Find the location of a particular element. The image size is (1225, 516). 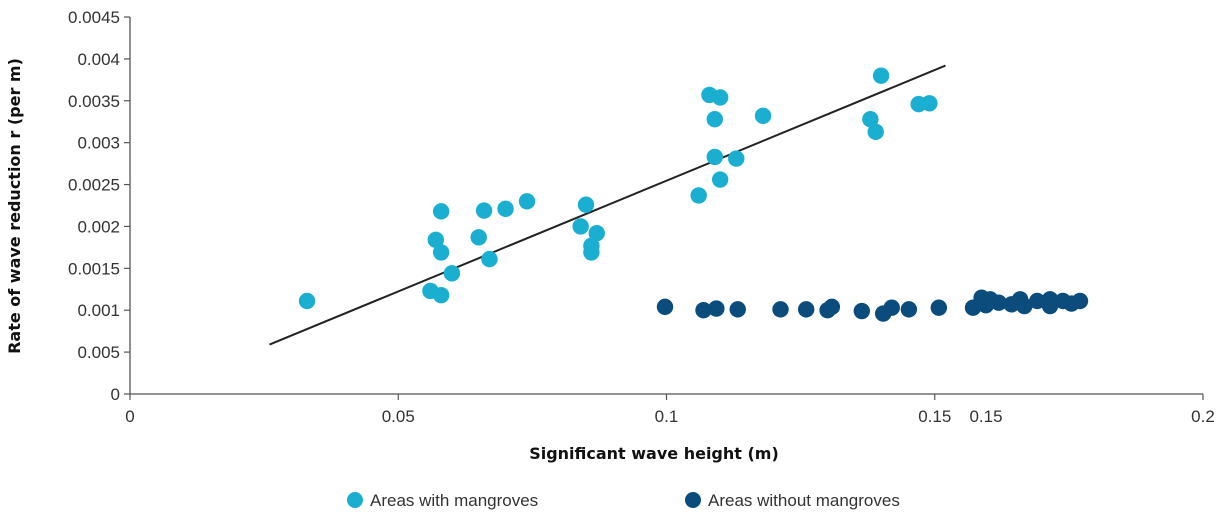

x-tick-label-extra: 0.15 is located at coordinates (985, 416).